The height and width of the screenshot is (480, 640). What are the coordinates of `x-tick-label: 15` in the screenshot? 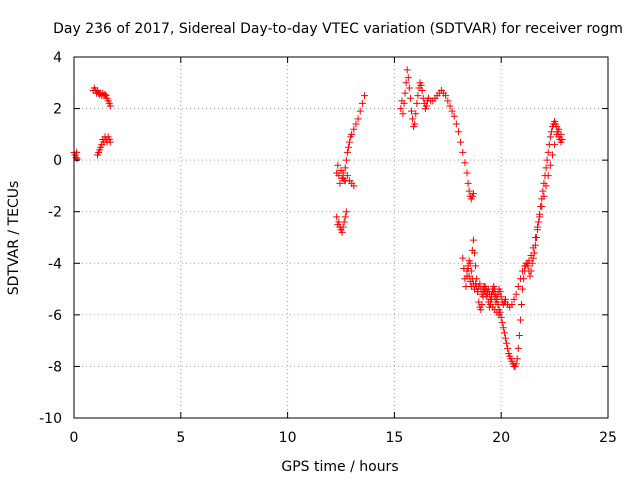 It's located at (394, 438).